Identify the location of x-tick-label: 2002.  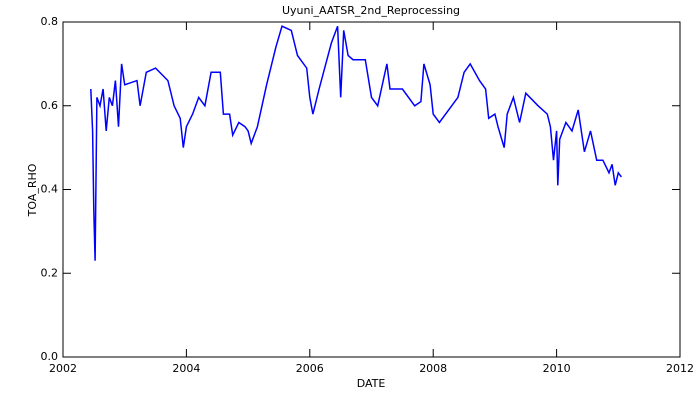
(63, 368).